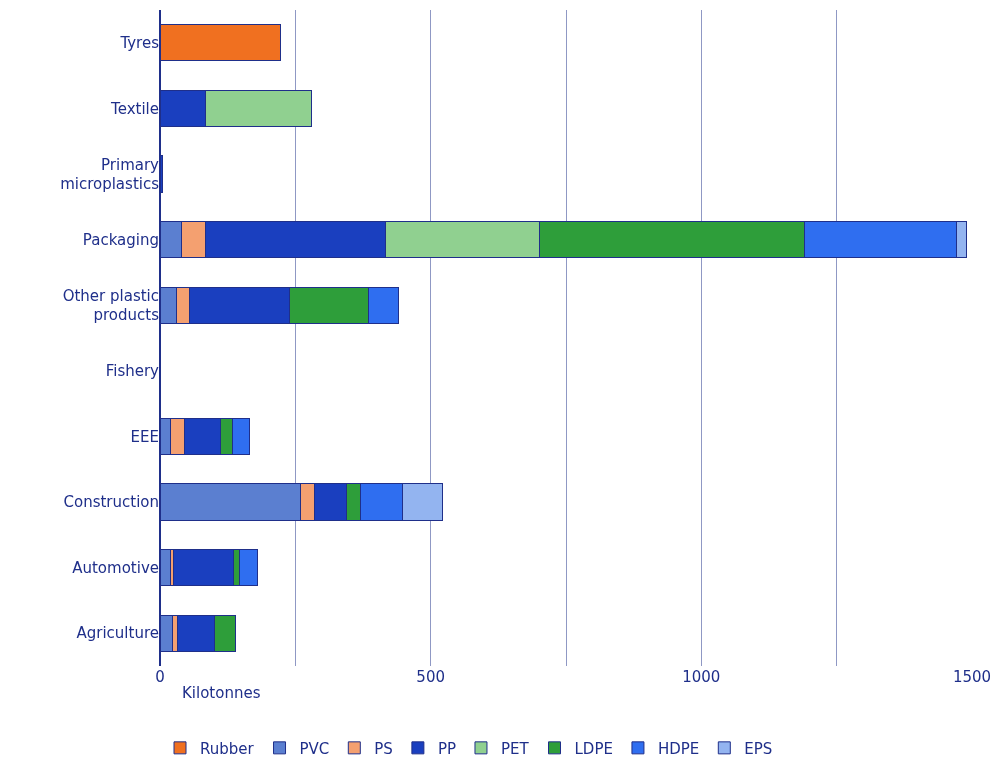  Describe the element at coordinates (430, 677) in the screenshot. I see `x-tick-label: 500` at that location.